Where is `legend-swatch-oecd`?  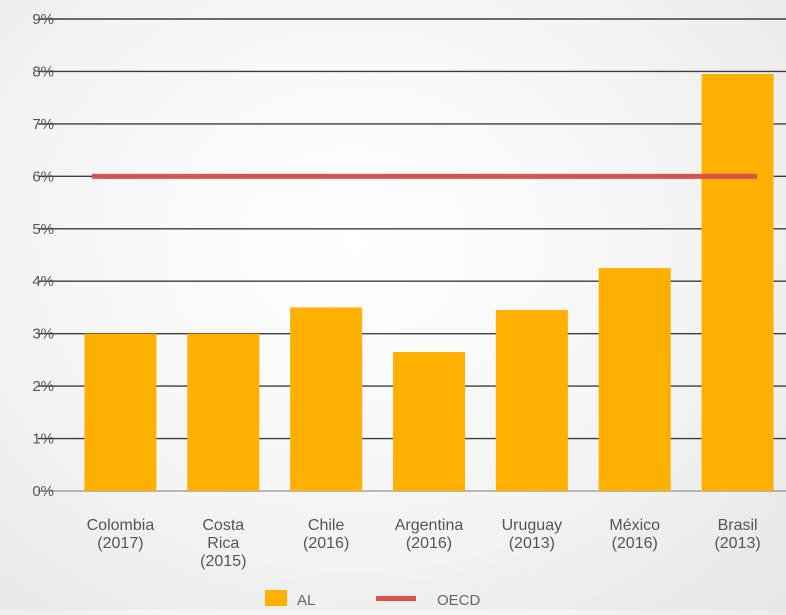 legend-swatch-oecd is located at coordinates (396, 598).